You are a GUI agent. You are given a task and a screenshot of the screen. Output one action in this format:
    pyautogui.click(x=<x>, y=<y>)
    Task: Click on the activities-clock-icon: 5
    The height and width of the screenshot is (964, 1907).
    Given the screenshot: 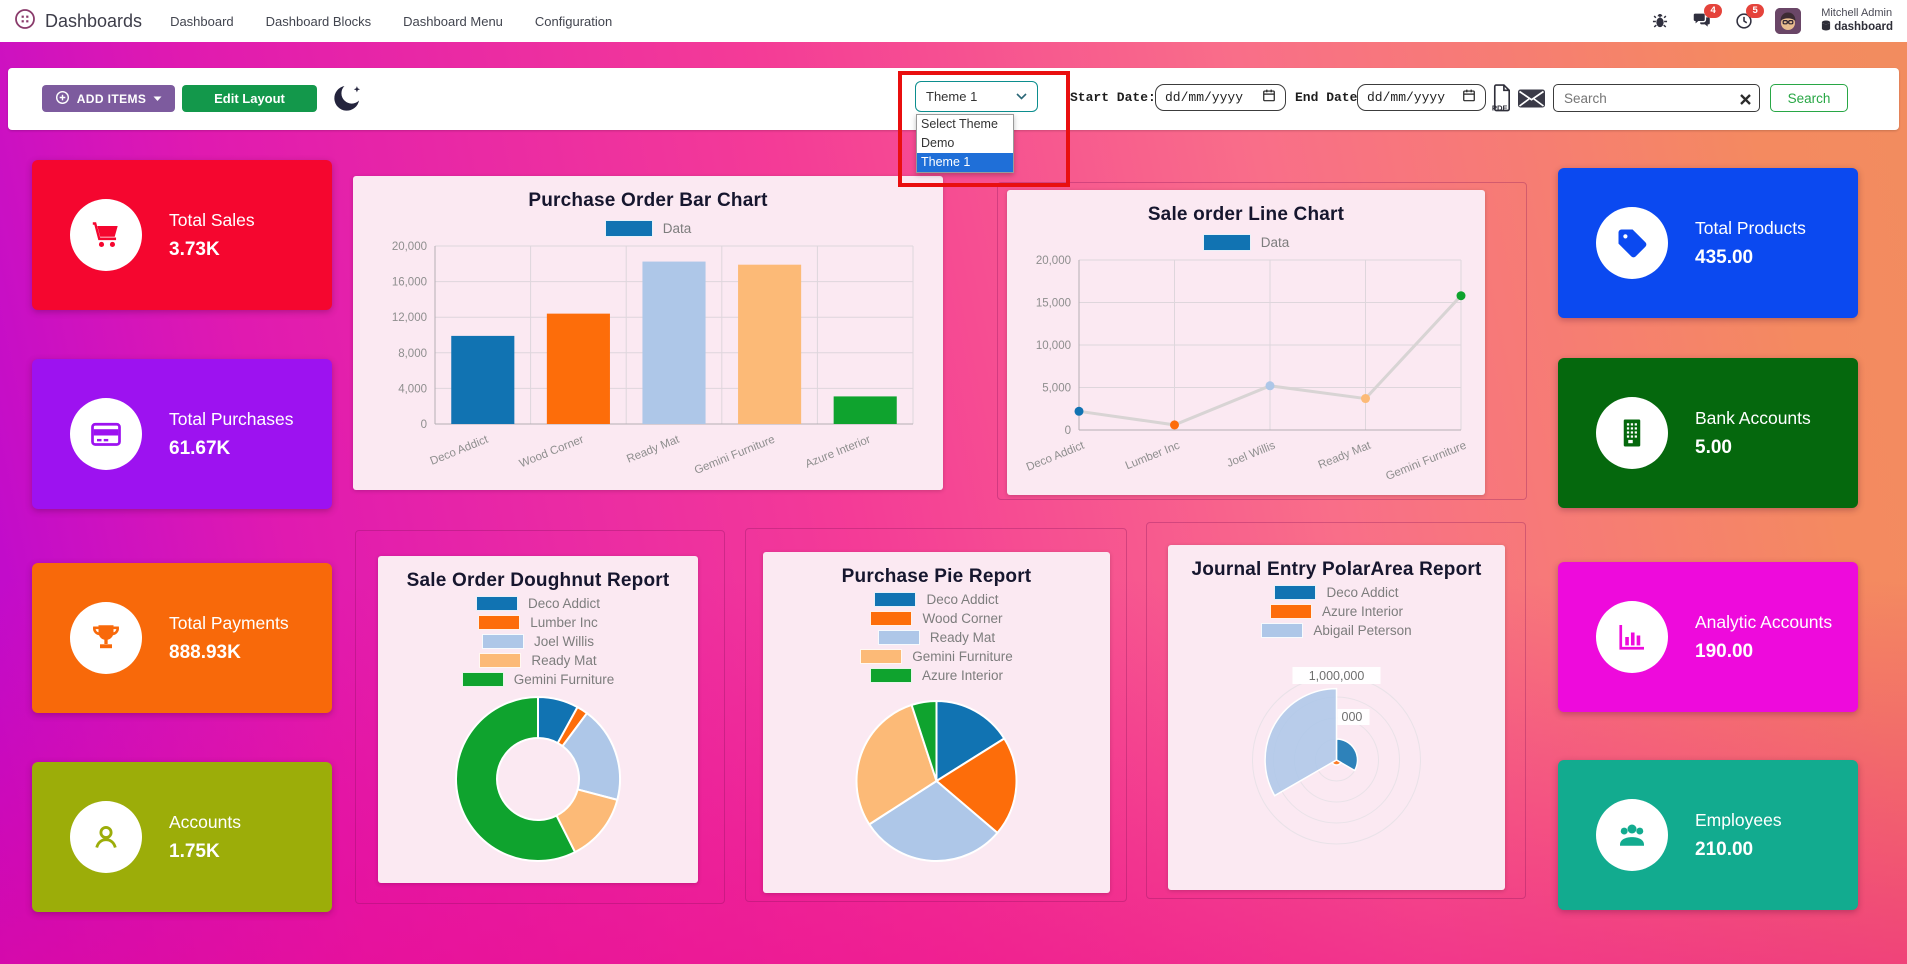 What is the action you would take?
    pyautogui.click(x=1749, y=17)
    